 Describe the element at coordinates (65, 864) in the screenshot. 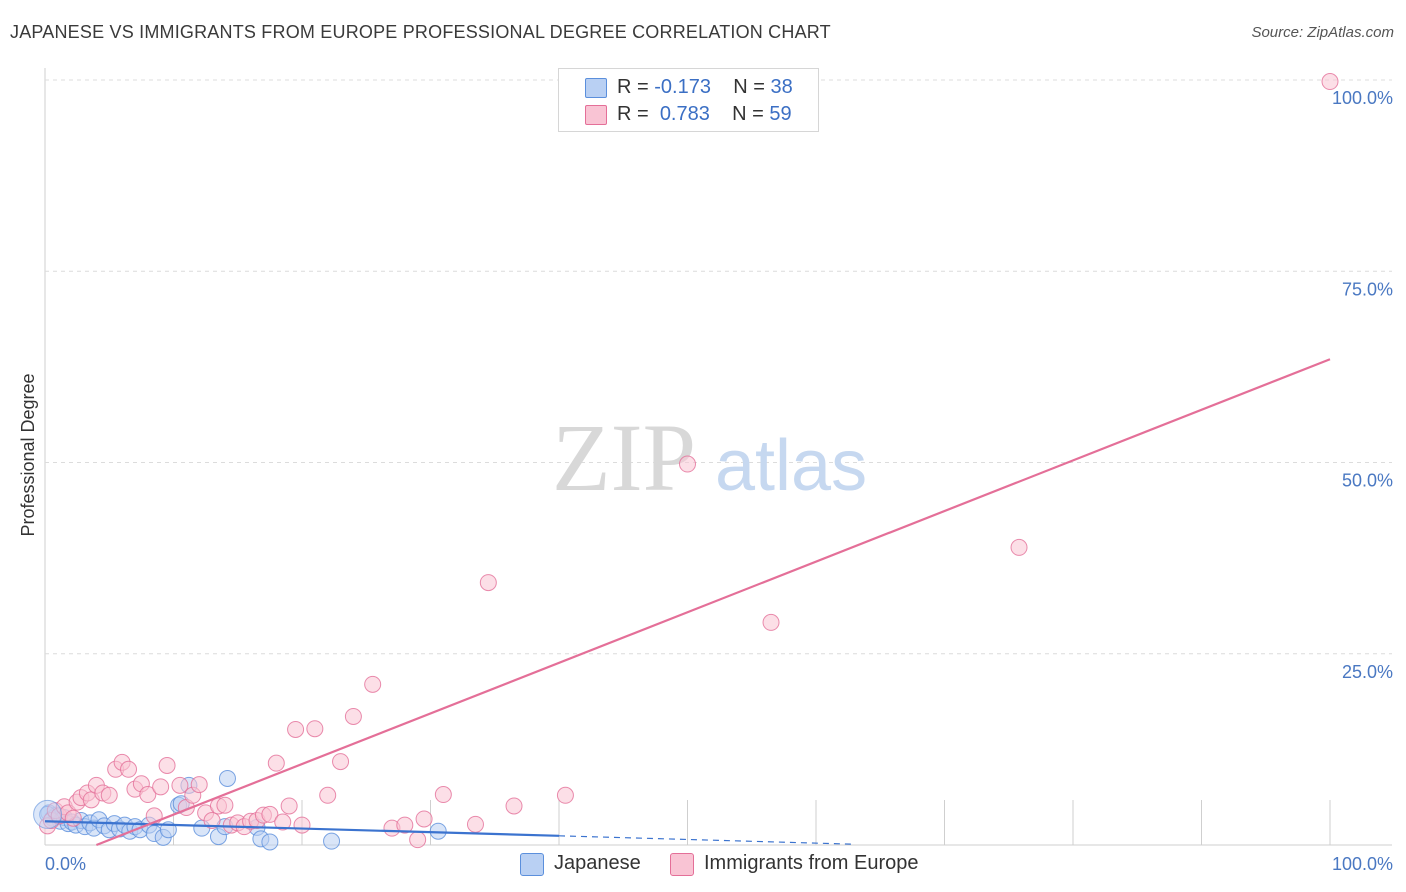

I see `x-tick-label: 0.0%` at that location.